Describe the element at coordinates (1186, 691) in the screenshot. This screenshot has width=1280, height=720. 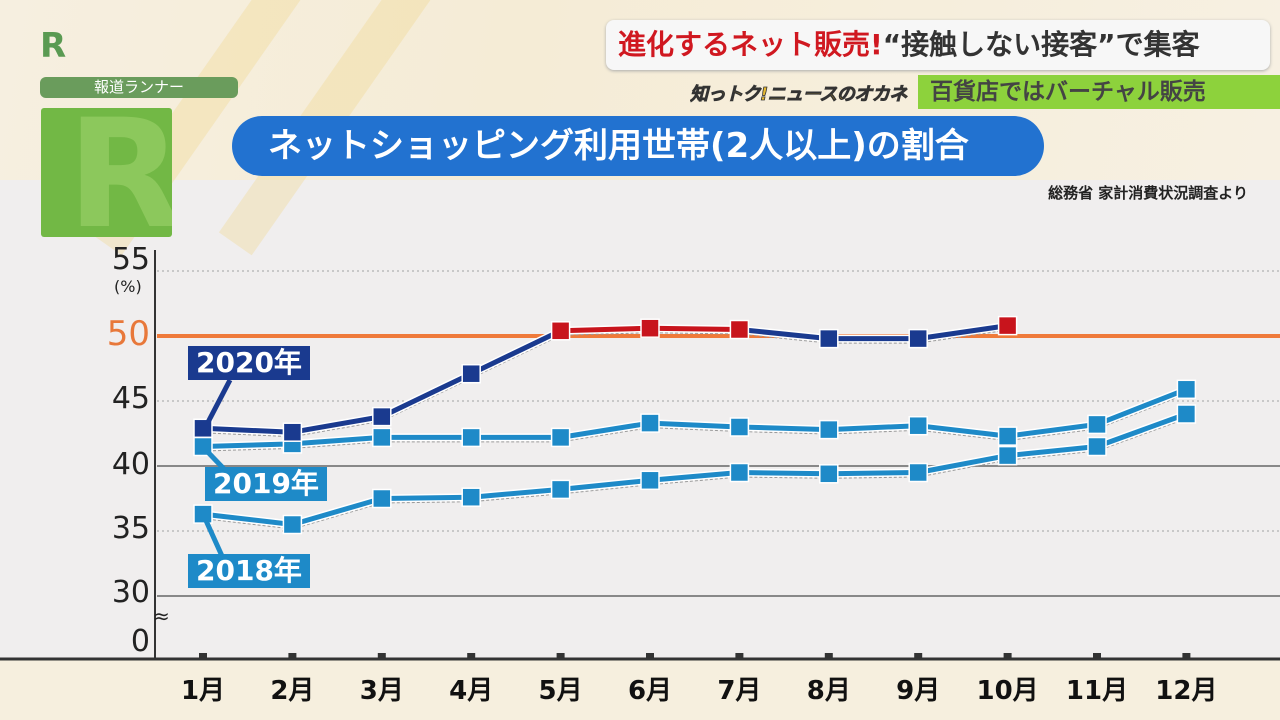
I see `x-tick-label: 12月` at that location.